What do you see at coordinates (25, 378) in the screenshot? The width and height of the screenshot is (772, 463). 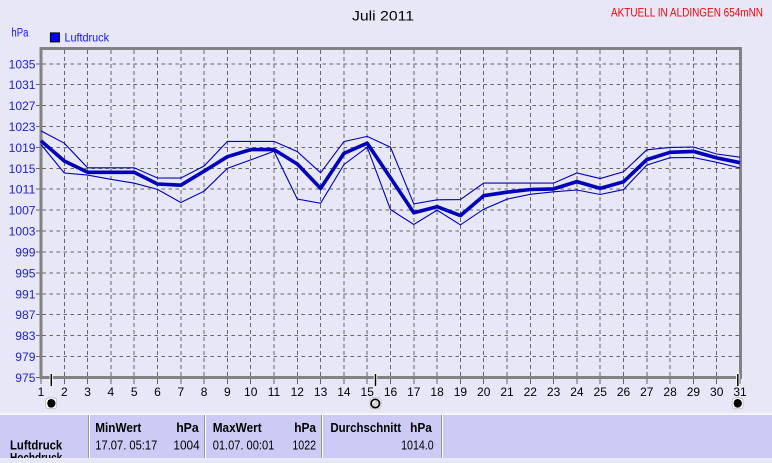 I see `svg-text: 975` at bounding box center [25, 378].